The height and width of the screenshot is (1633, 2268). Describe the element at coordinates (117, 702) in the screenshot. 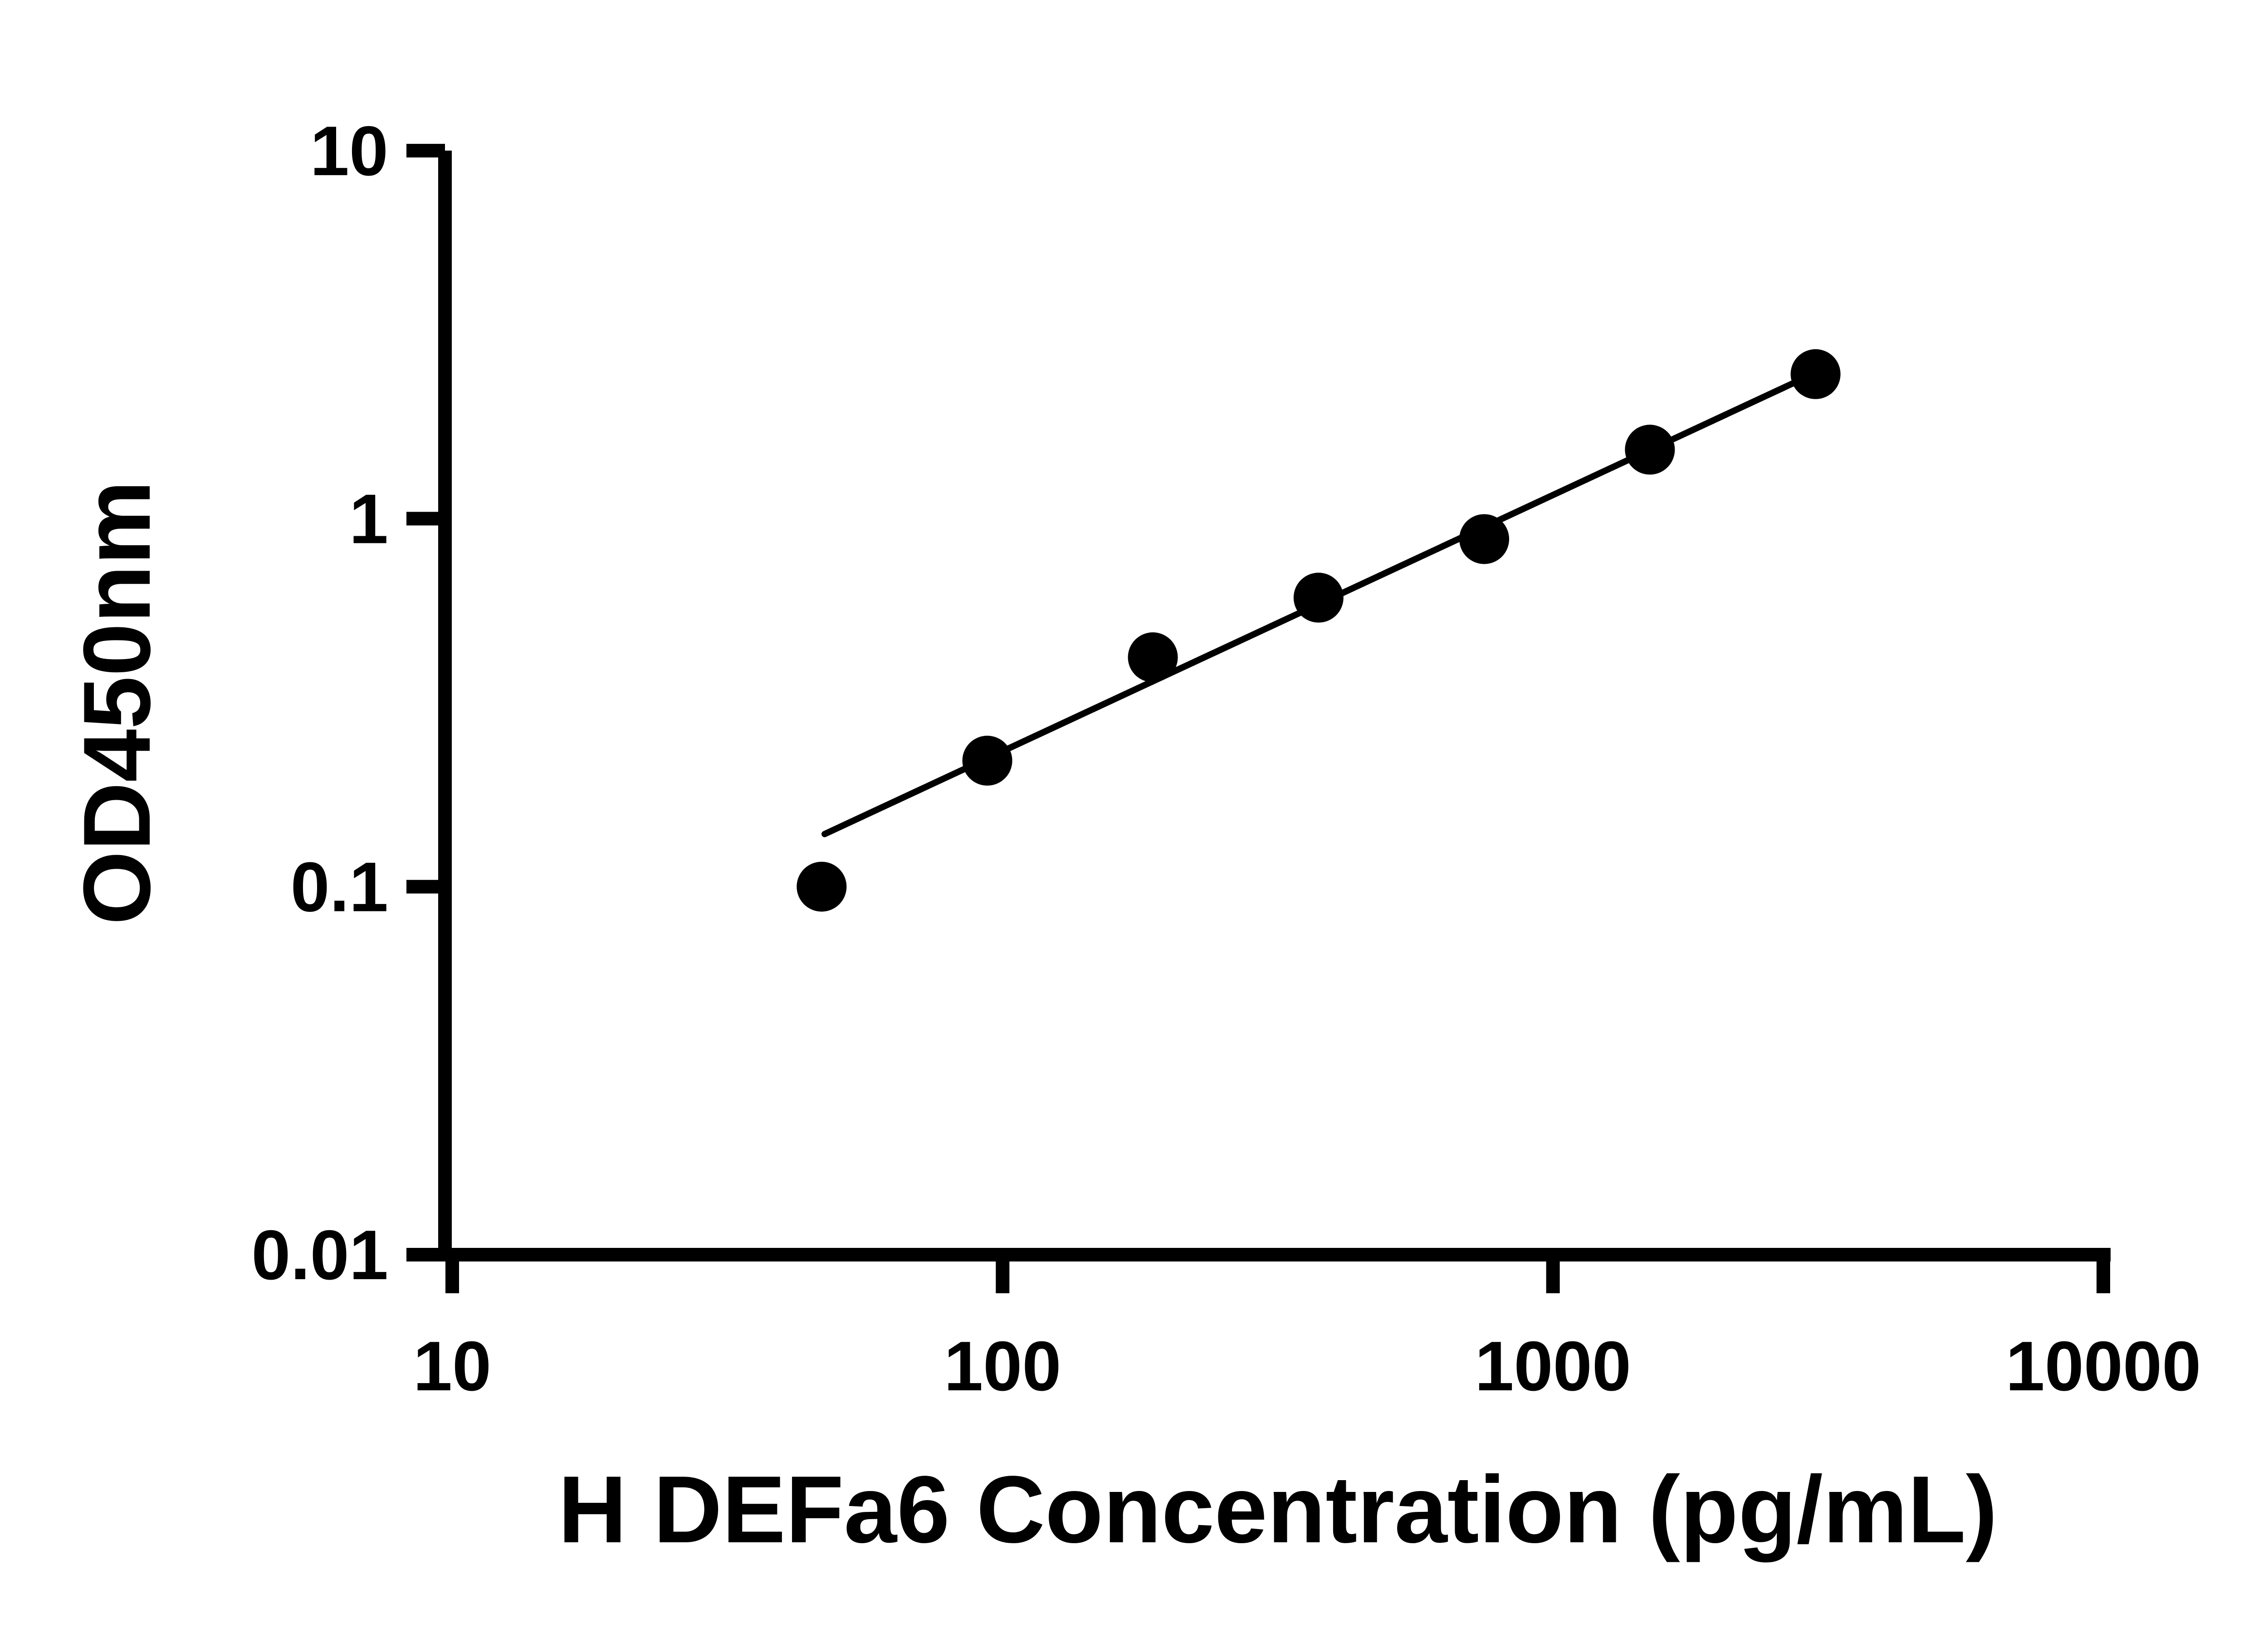

I see `y-axis-title: OD450nm` at that location.